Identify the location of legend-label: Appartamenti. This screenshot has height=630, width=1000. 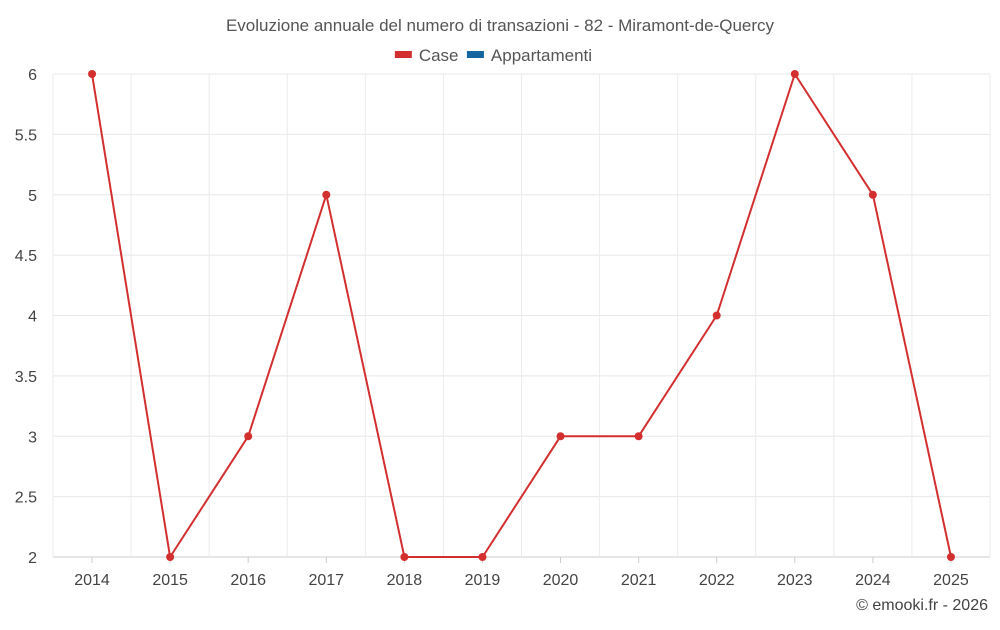
(541, 55).